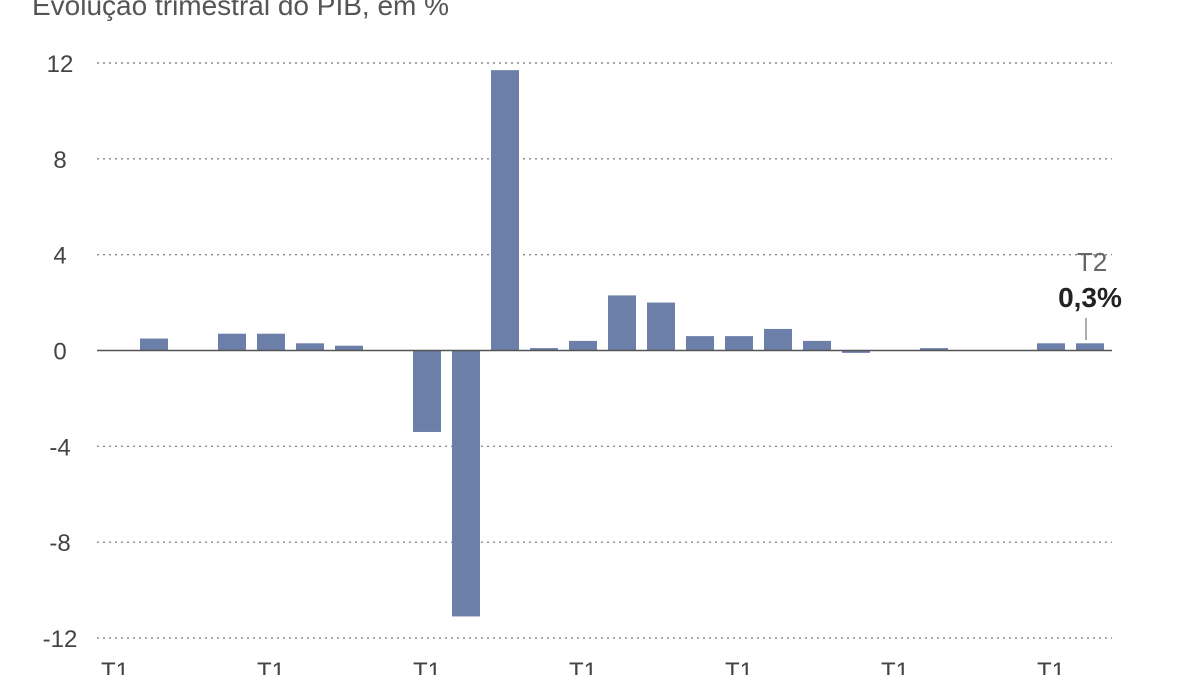 This screenshot has width=1200, height=675. I want to click on y-tick-label: 12, so click(60, 64).